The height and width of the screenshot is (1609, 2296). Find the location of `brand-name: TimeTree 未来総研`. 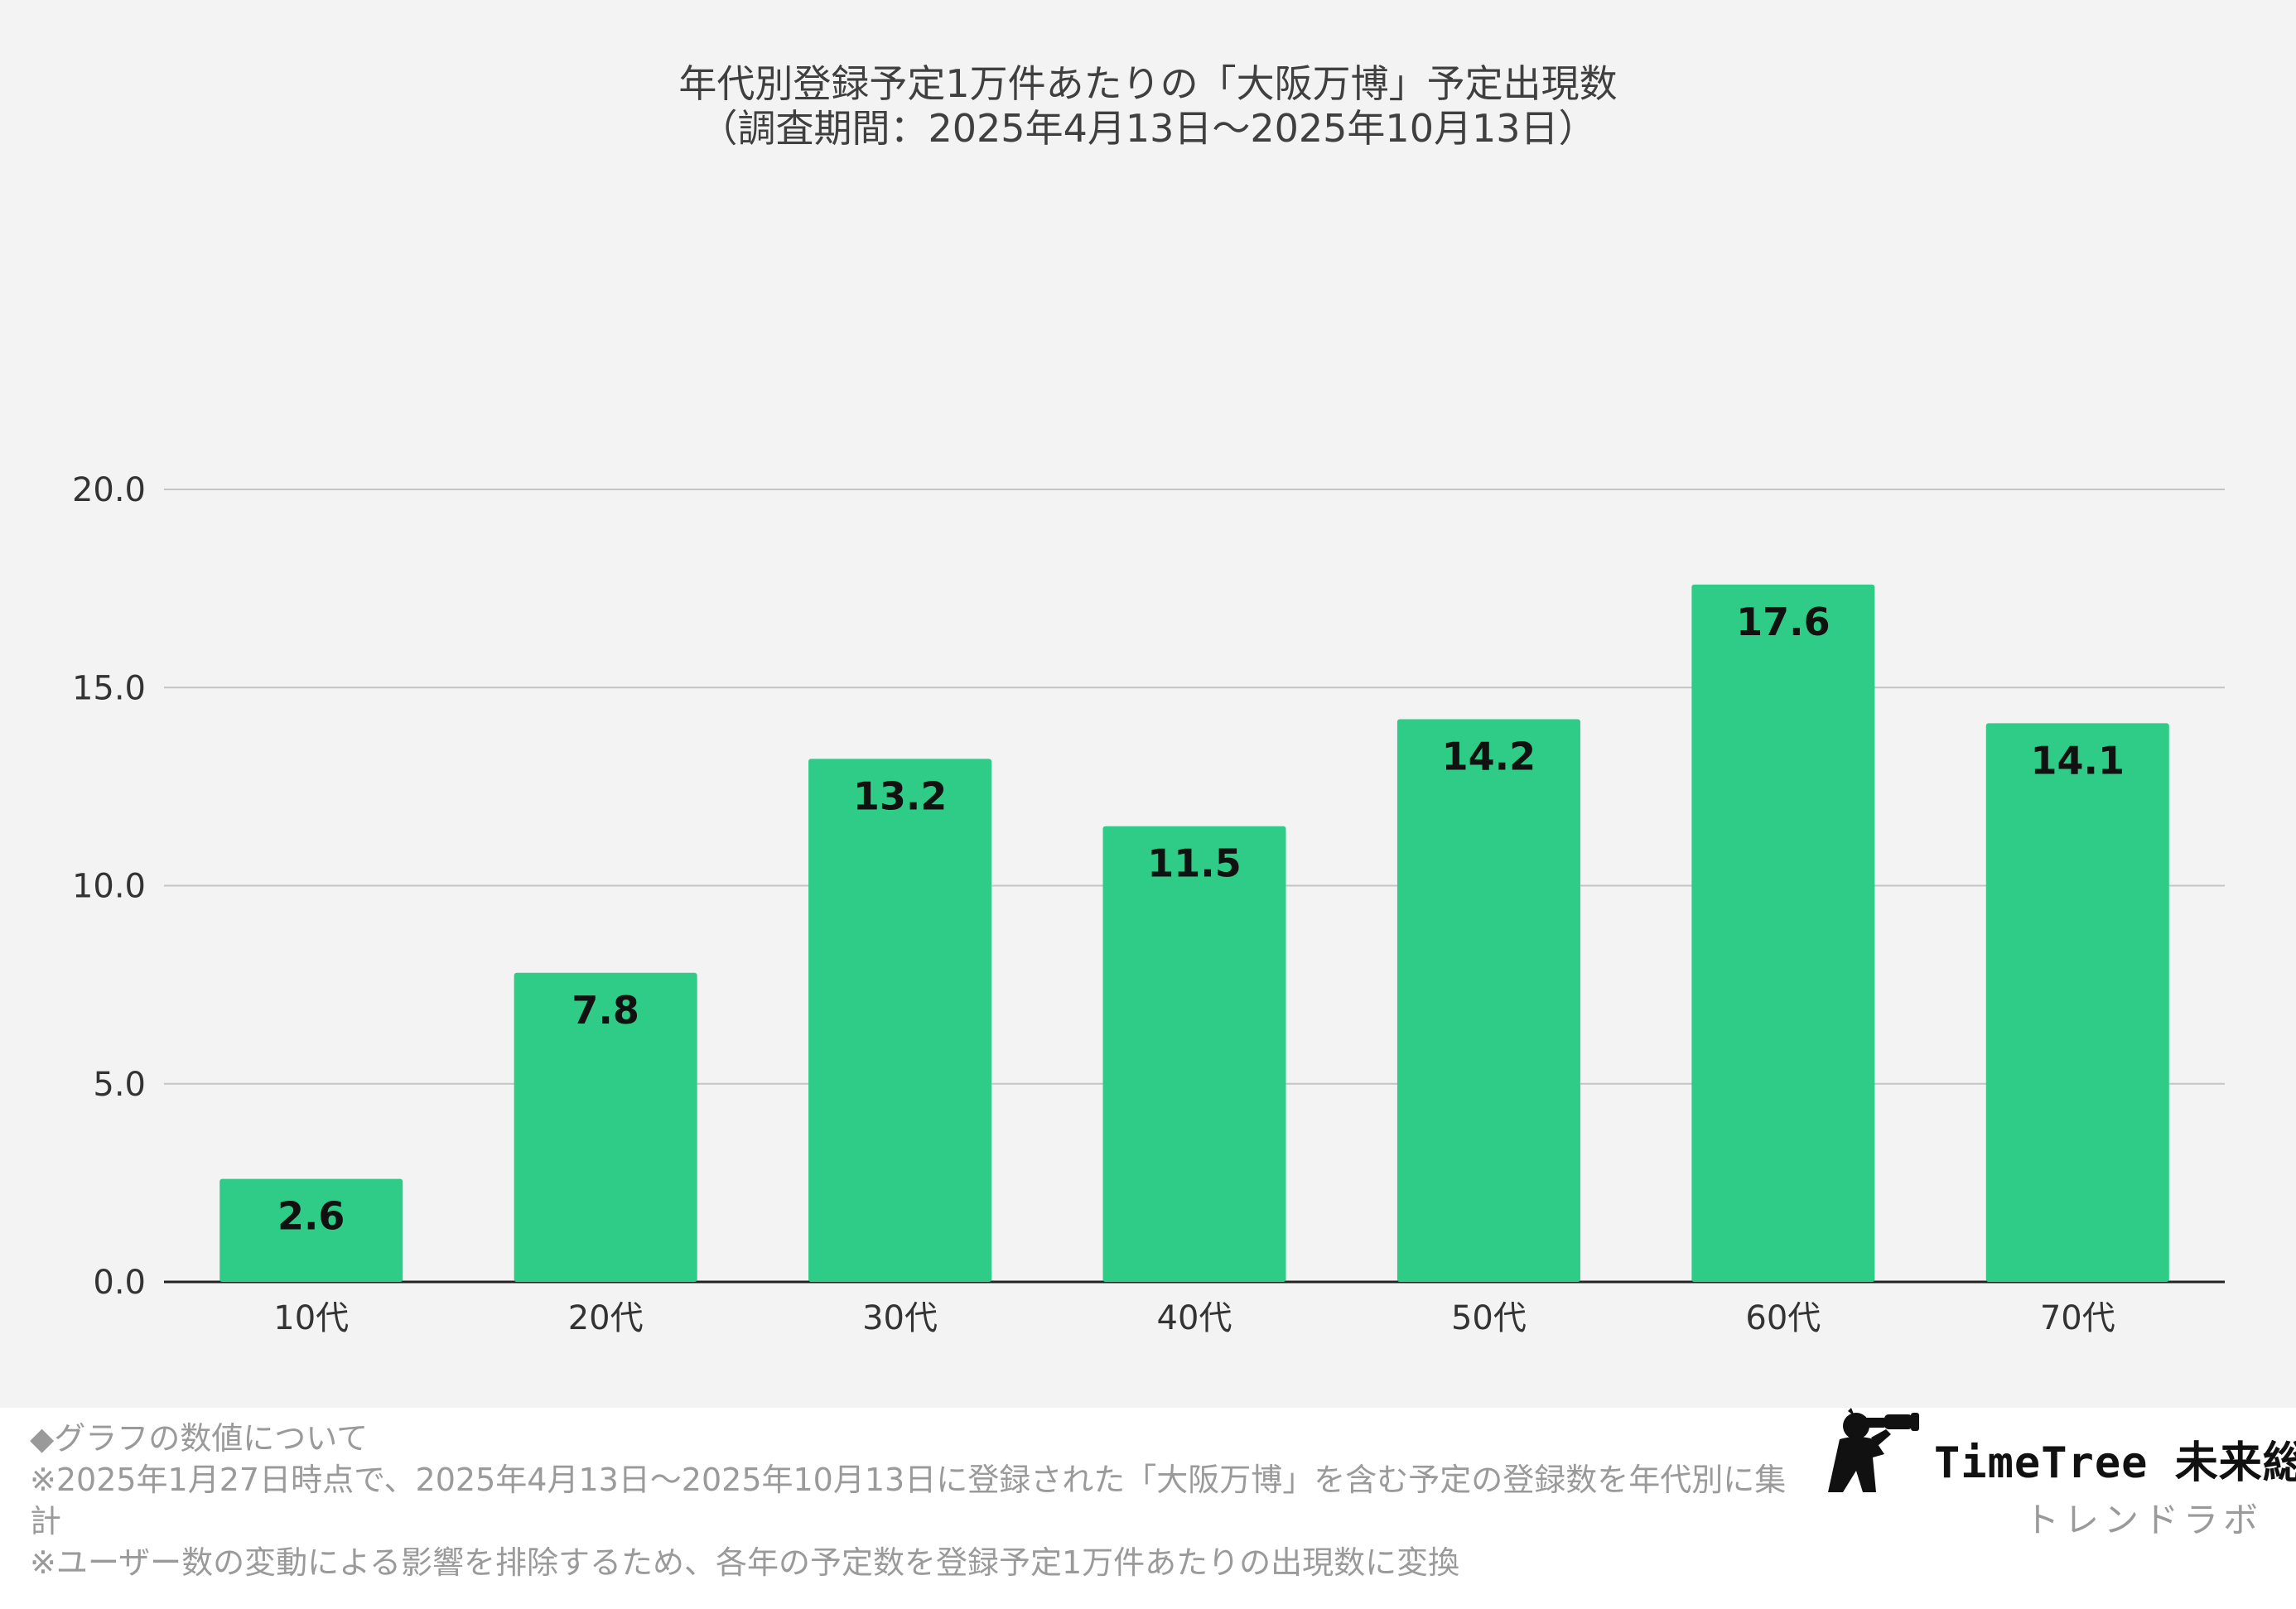

brand-name: TimeTree 未来総研 is located at coordinates (2115, 1463).